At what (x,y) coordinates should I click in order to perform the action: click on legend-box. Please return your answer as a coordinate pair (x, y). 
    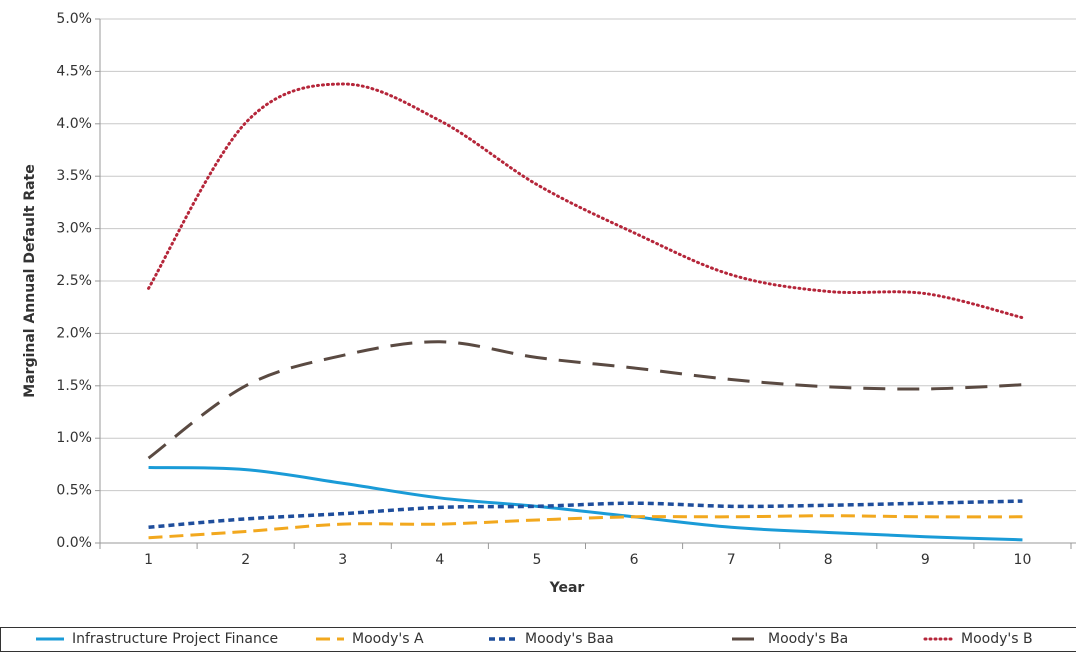
    Looking at the image, I should click on (538, 639).